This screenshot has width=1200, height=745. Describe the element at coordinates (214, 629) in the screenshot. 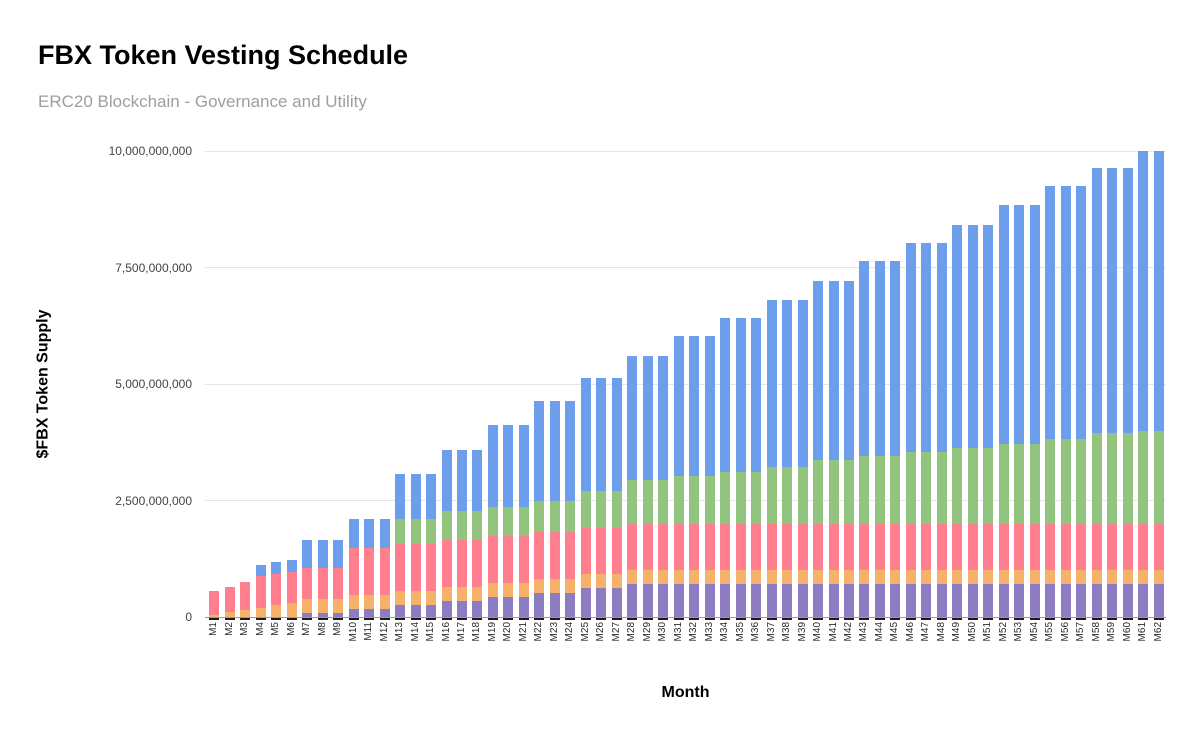

I see `x-tick-label: M1` at that location.